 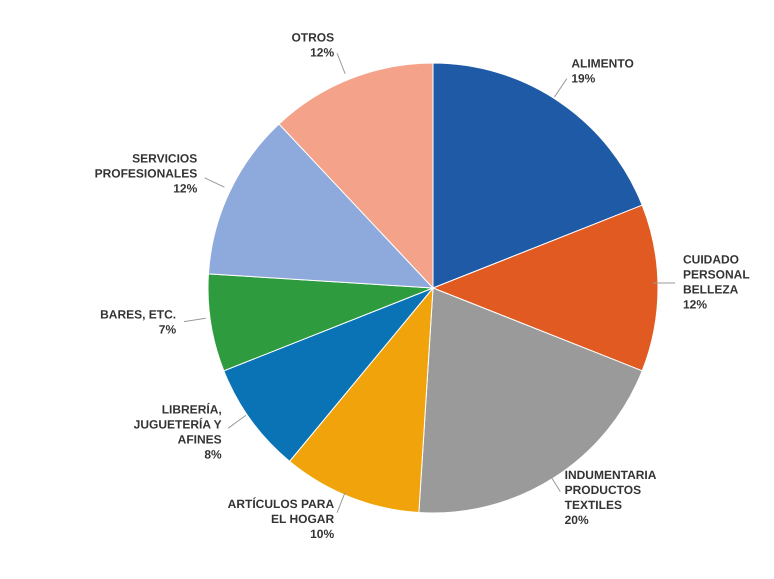 I want to click on data-label: 19%, so click(x=583, y=79).